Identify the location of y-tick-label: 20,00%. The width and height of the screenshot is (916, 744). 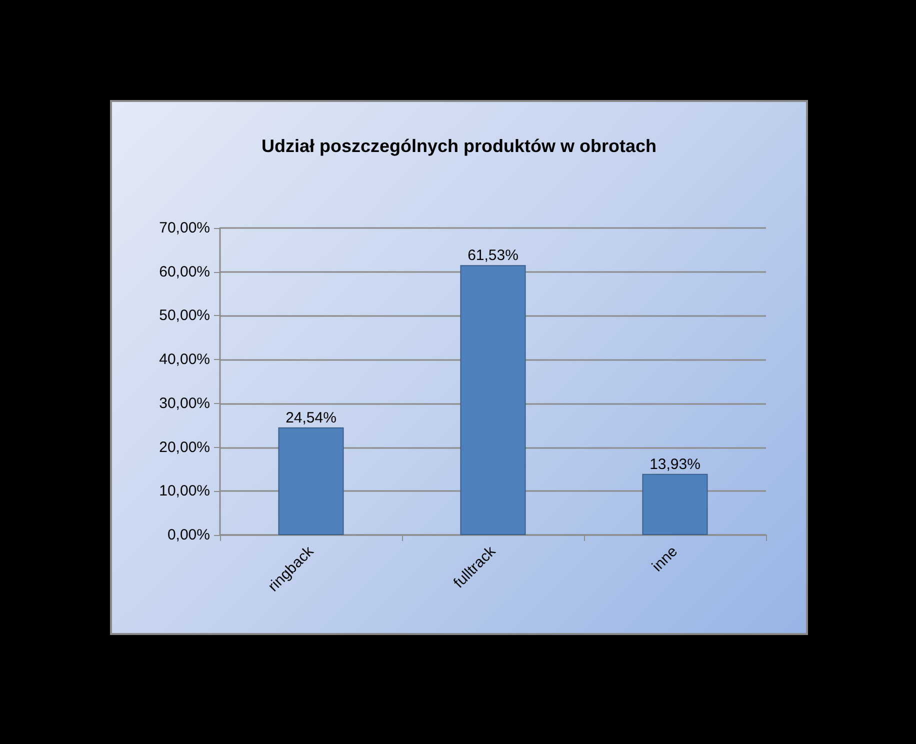
(184, 447).